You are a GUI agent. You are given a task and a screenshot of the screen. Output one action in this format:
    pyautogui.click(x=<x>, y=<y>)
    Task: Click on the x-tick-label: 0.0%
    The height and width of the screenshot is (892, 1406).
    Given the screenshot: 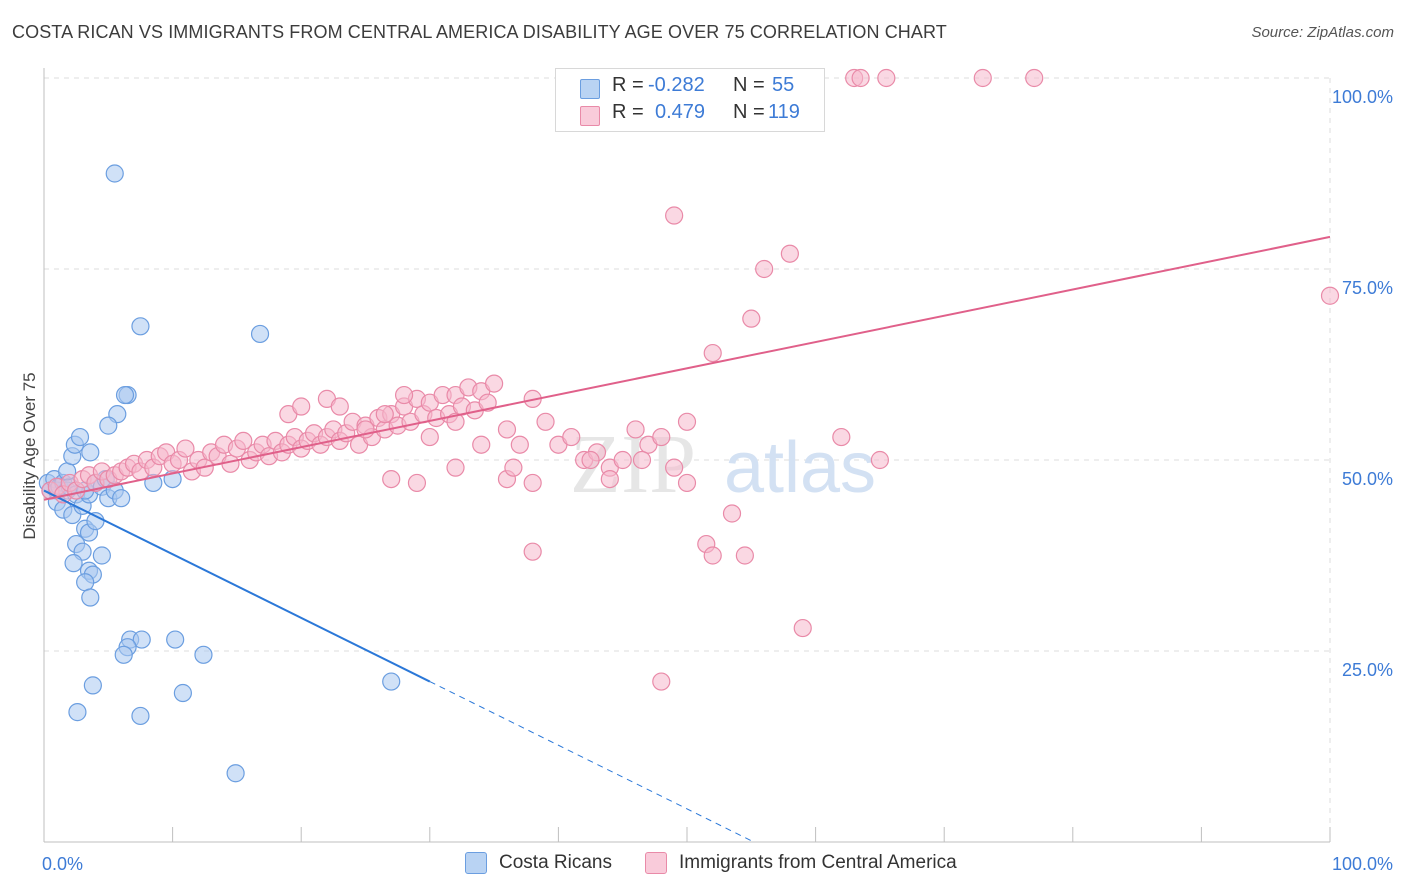 What is the action you would take?
    pyautogui.click(x=62, y=864)
    